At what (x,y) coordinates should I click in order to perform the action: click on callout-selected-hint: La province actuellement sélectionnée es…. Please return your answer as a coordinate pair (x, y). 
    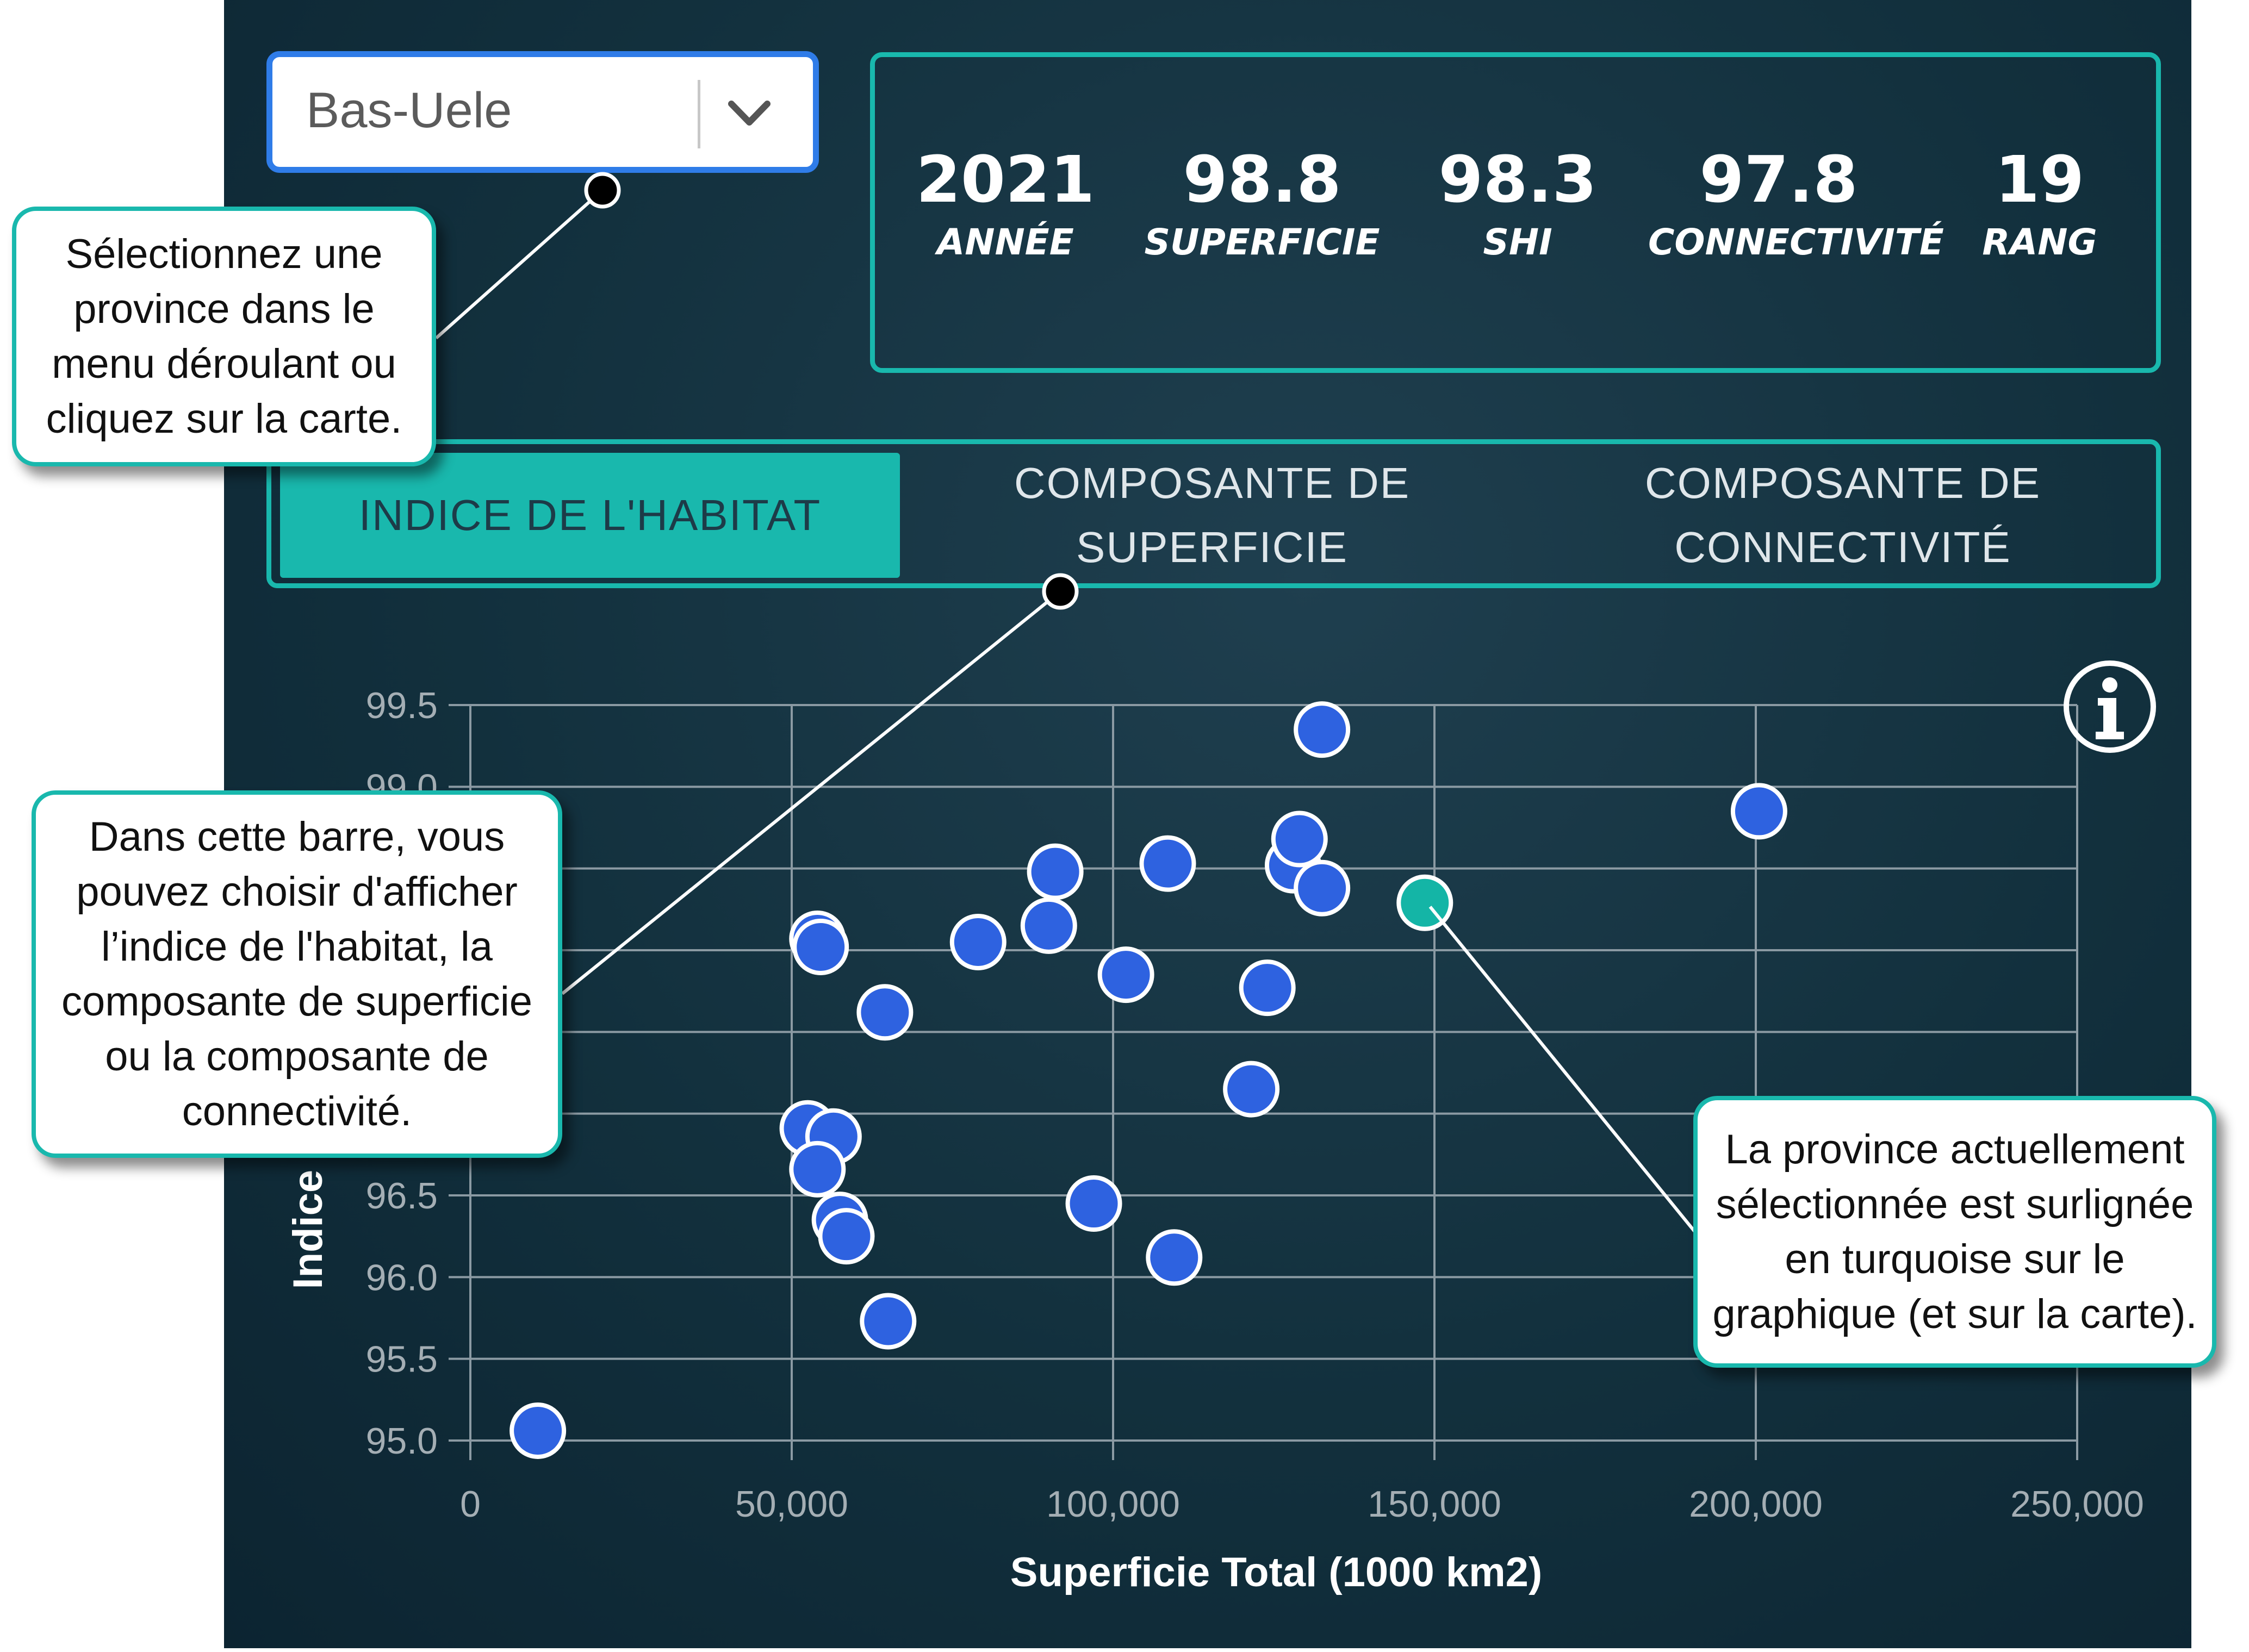
    Looking at the image, I should click on (1954, 1232).